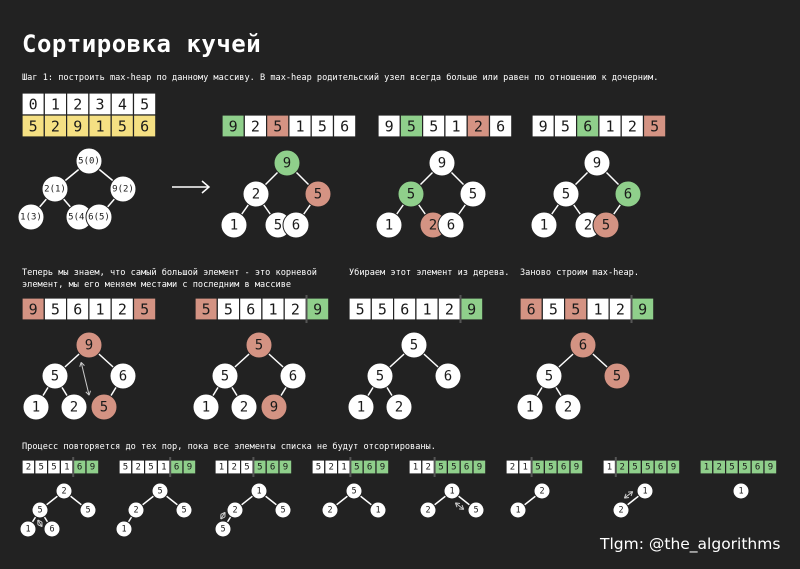 This screenshot has height=569, width=800. What do you see at coordinates (33, 105) in the screenshot?
I see `array-cell-value: 0` at bounding box center [33, 105].